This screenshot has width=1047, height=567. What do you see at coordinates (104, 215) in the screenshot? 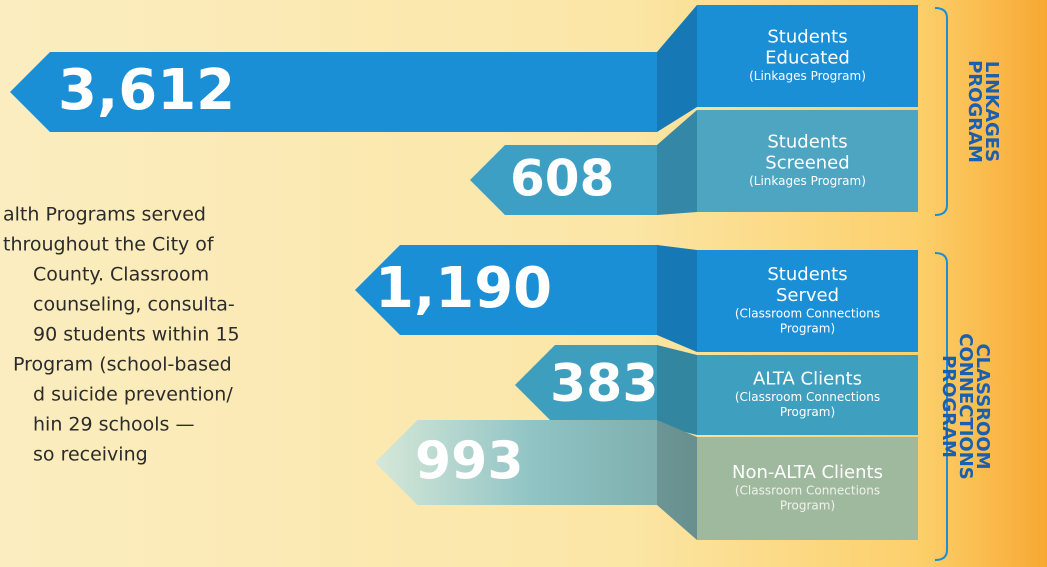
I see `paragraph-line: alth Programs served` at bounding box center [104, 215].